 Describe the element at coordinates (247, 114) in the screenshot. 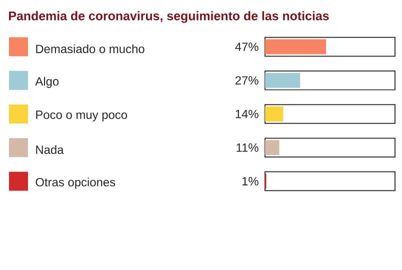

I see `data-label: 14%` at that location.